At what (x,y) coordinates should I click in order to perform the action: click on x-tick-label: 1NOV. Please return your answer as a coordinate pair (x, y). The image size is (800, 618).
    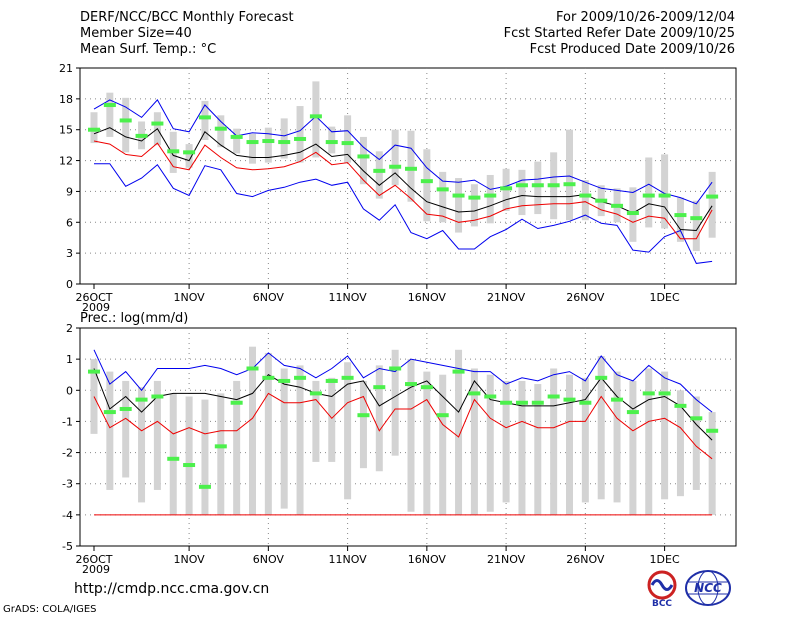
    Looking at the image, I should click on (189, 559).